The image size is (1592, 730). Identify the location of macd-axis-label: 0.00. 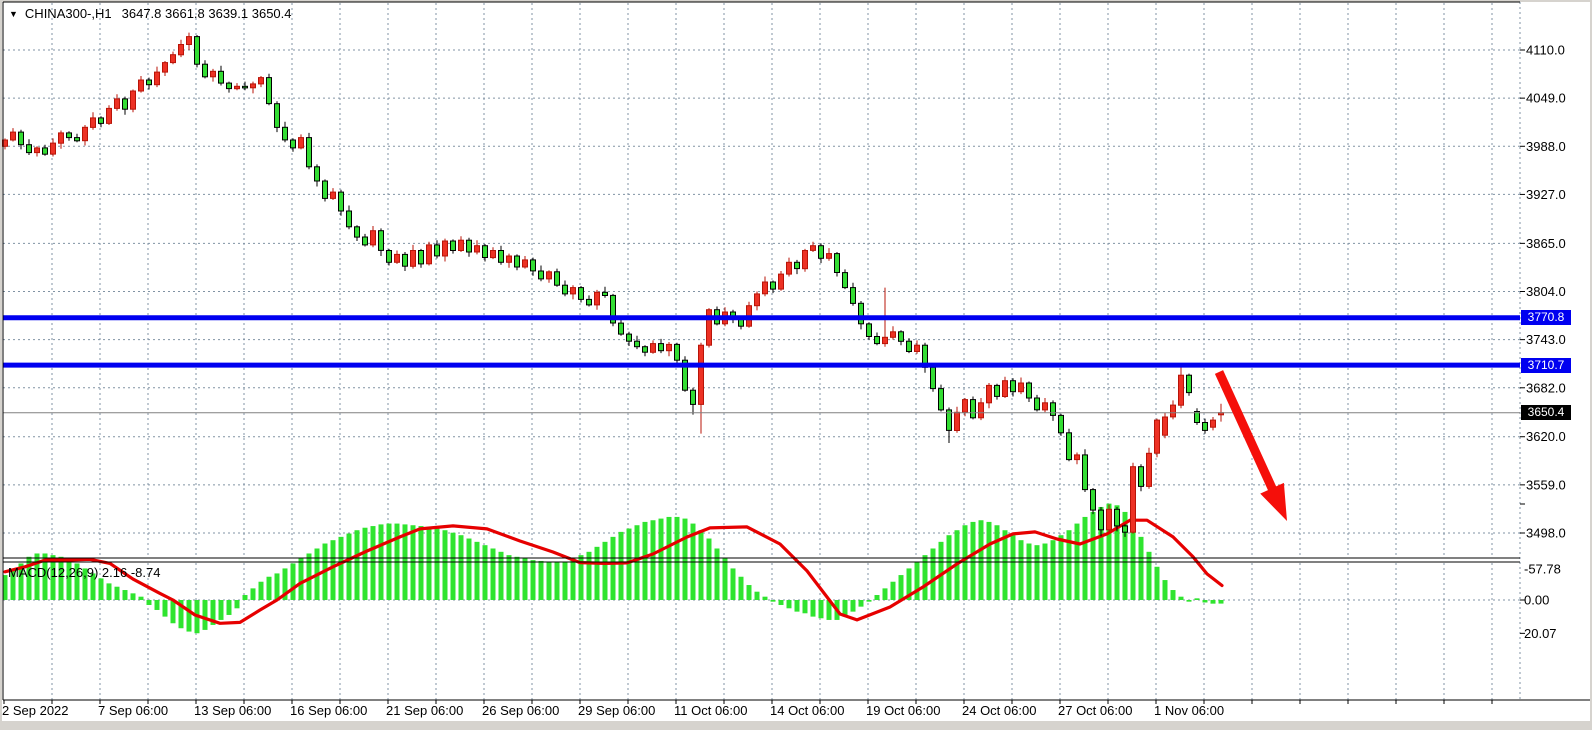
(1536, 600).